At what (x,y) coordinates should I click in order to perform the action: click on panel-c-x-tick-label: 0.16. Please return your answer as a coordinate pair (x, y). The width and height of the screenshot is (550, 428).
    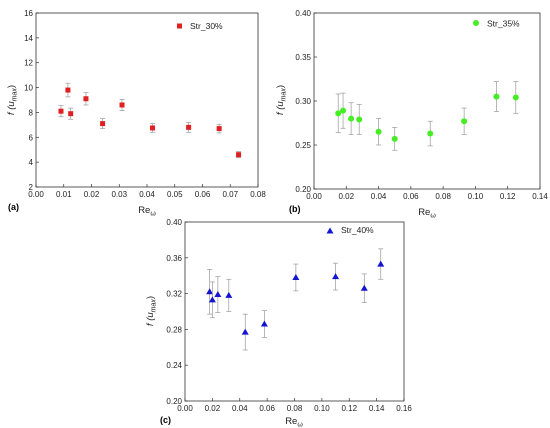
    Looking at the image, I should click on (404, 408).